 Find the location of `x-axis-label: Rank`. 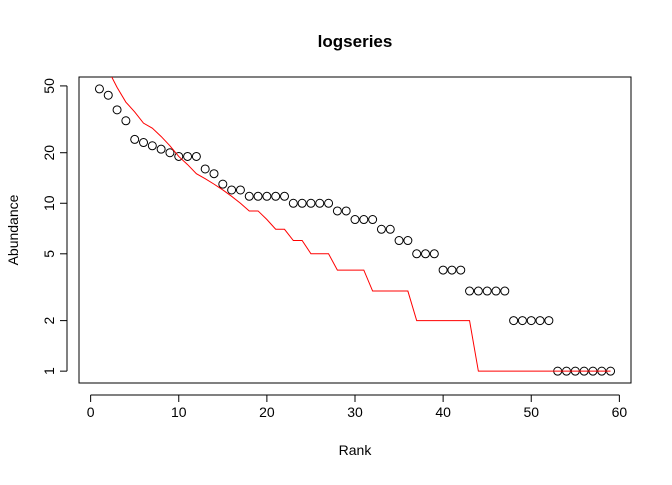

x-axis-label: Rank is located at coordinates (356, 450).